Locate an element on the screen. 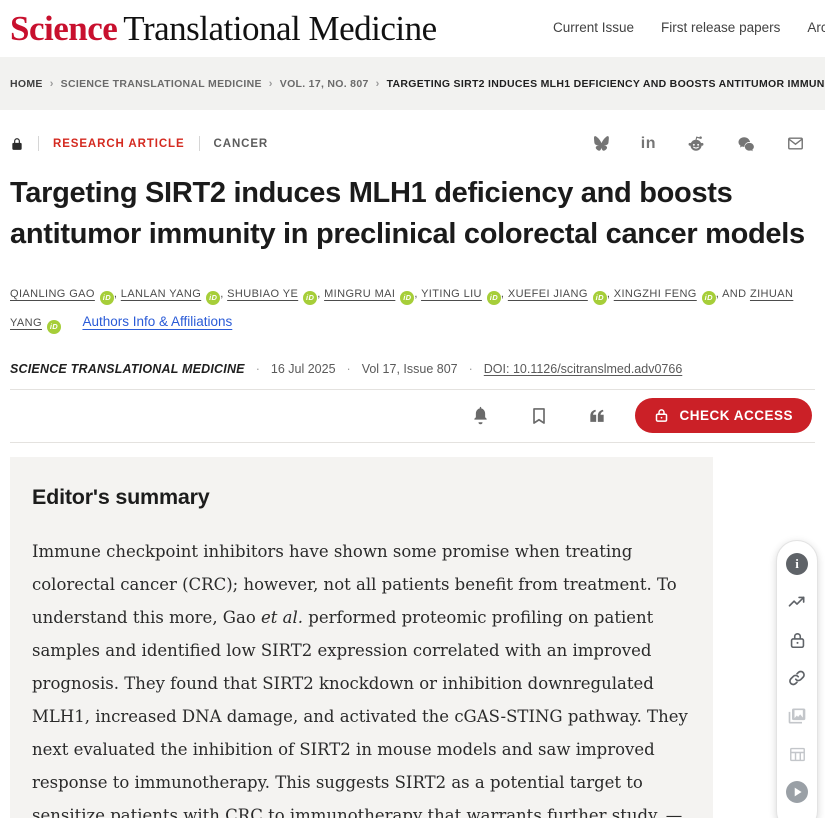 Image resolution: width=825 pixels, height=818 pixels. figures-icon is located at coordinates (797, 716).